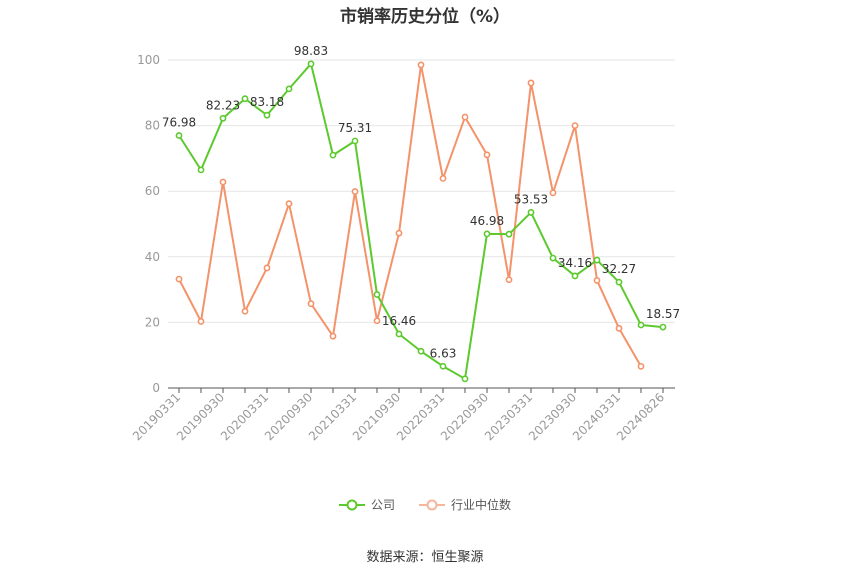 The image size is (850, 575). What do you see at coordinates (425, 557) in the screenshot?
I see `data-source: 数据来源：恒生聚源` at bounding box center [425, 557].